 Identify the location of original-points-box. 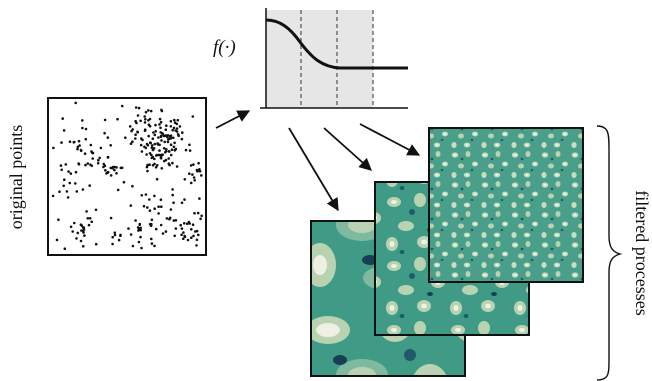
(127, 176).